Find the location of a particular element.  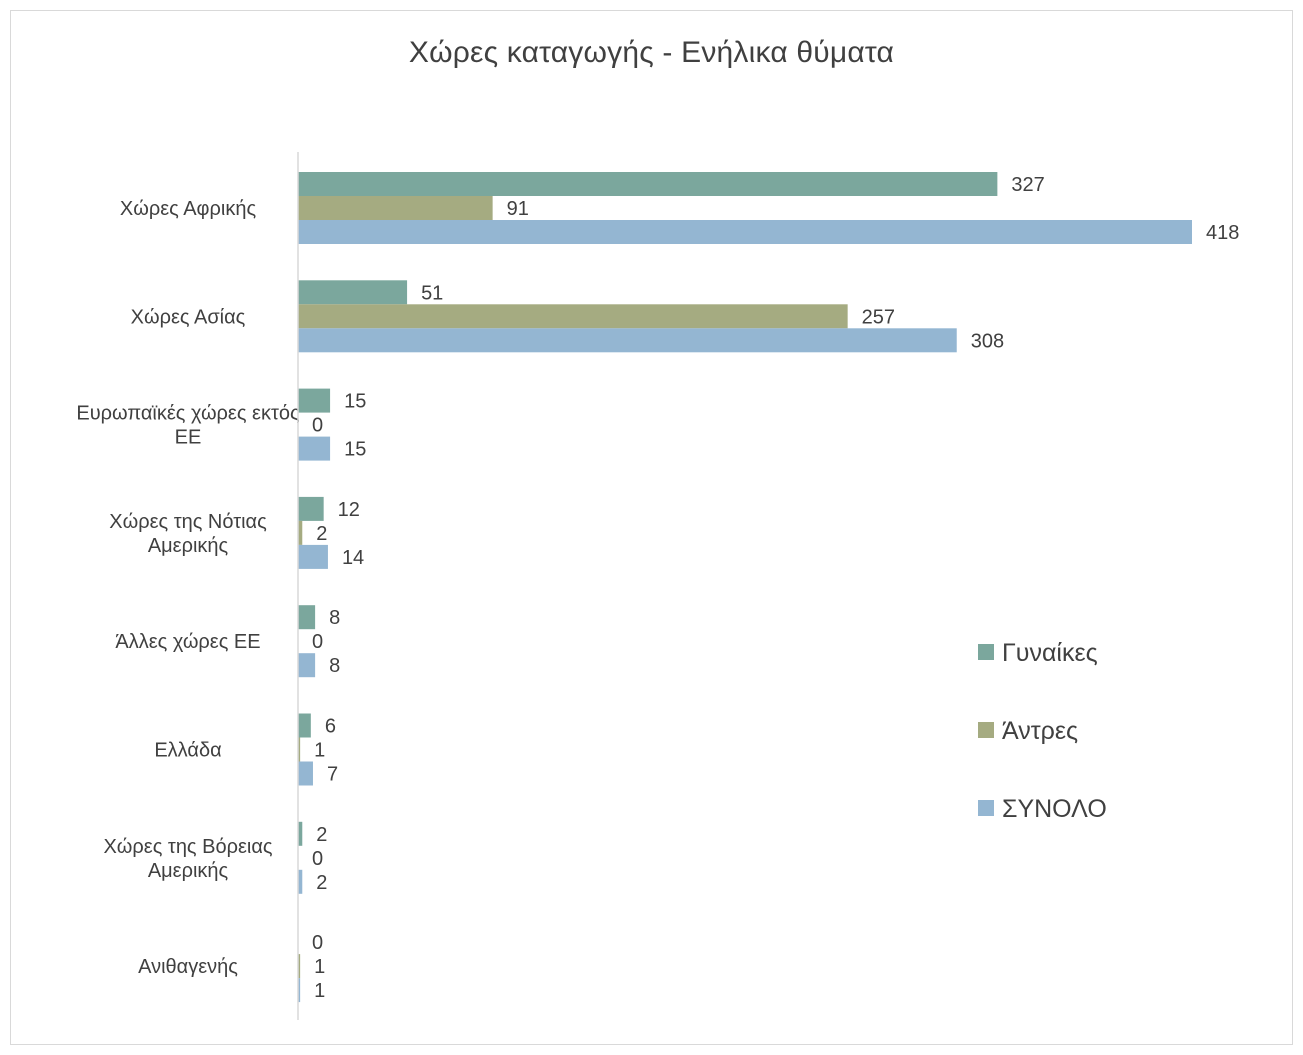

chart-title: Χώρες καταγωγής - Ενήλικα θύματα is located at coordinates (651, 52).